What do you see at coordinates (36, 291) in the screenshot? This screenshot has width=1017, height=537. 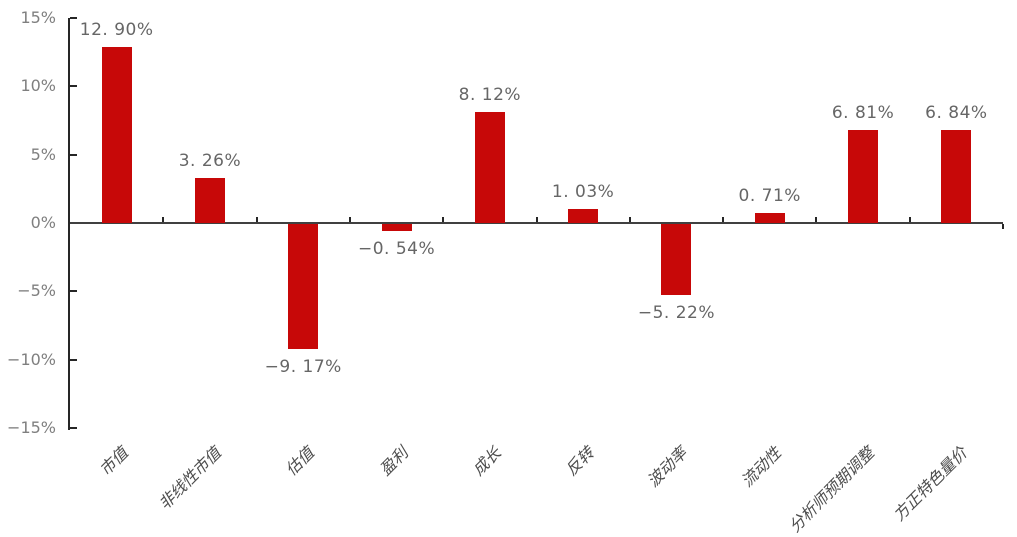 I see `y-axis-tick-label: −5%` at bounding box center [36, 291].